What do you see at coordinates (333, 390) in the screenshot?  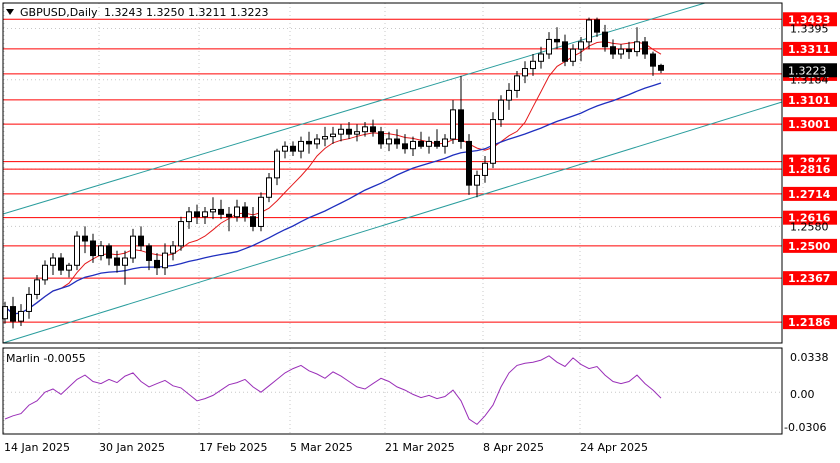 I see `oscillator-line` at bounding box center [333, 390].